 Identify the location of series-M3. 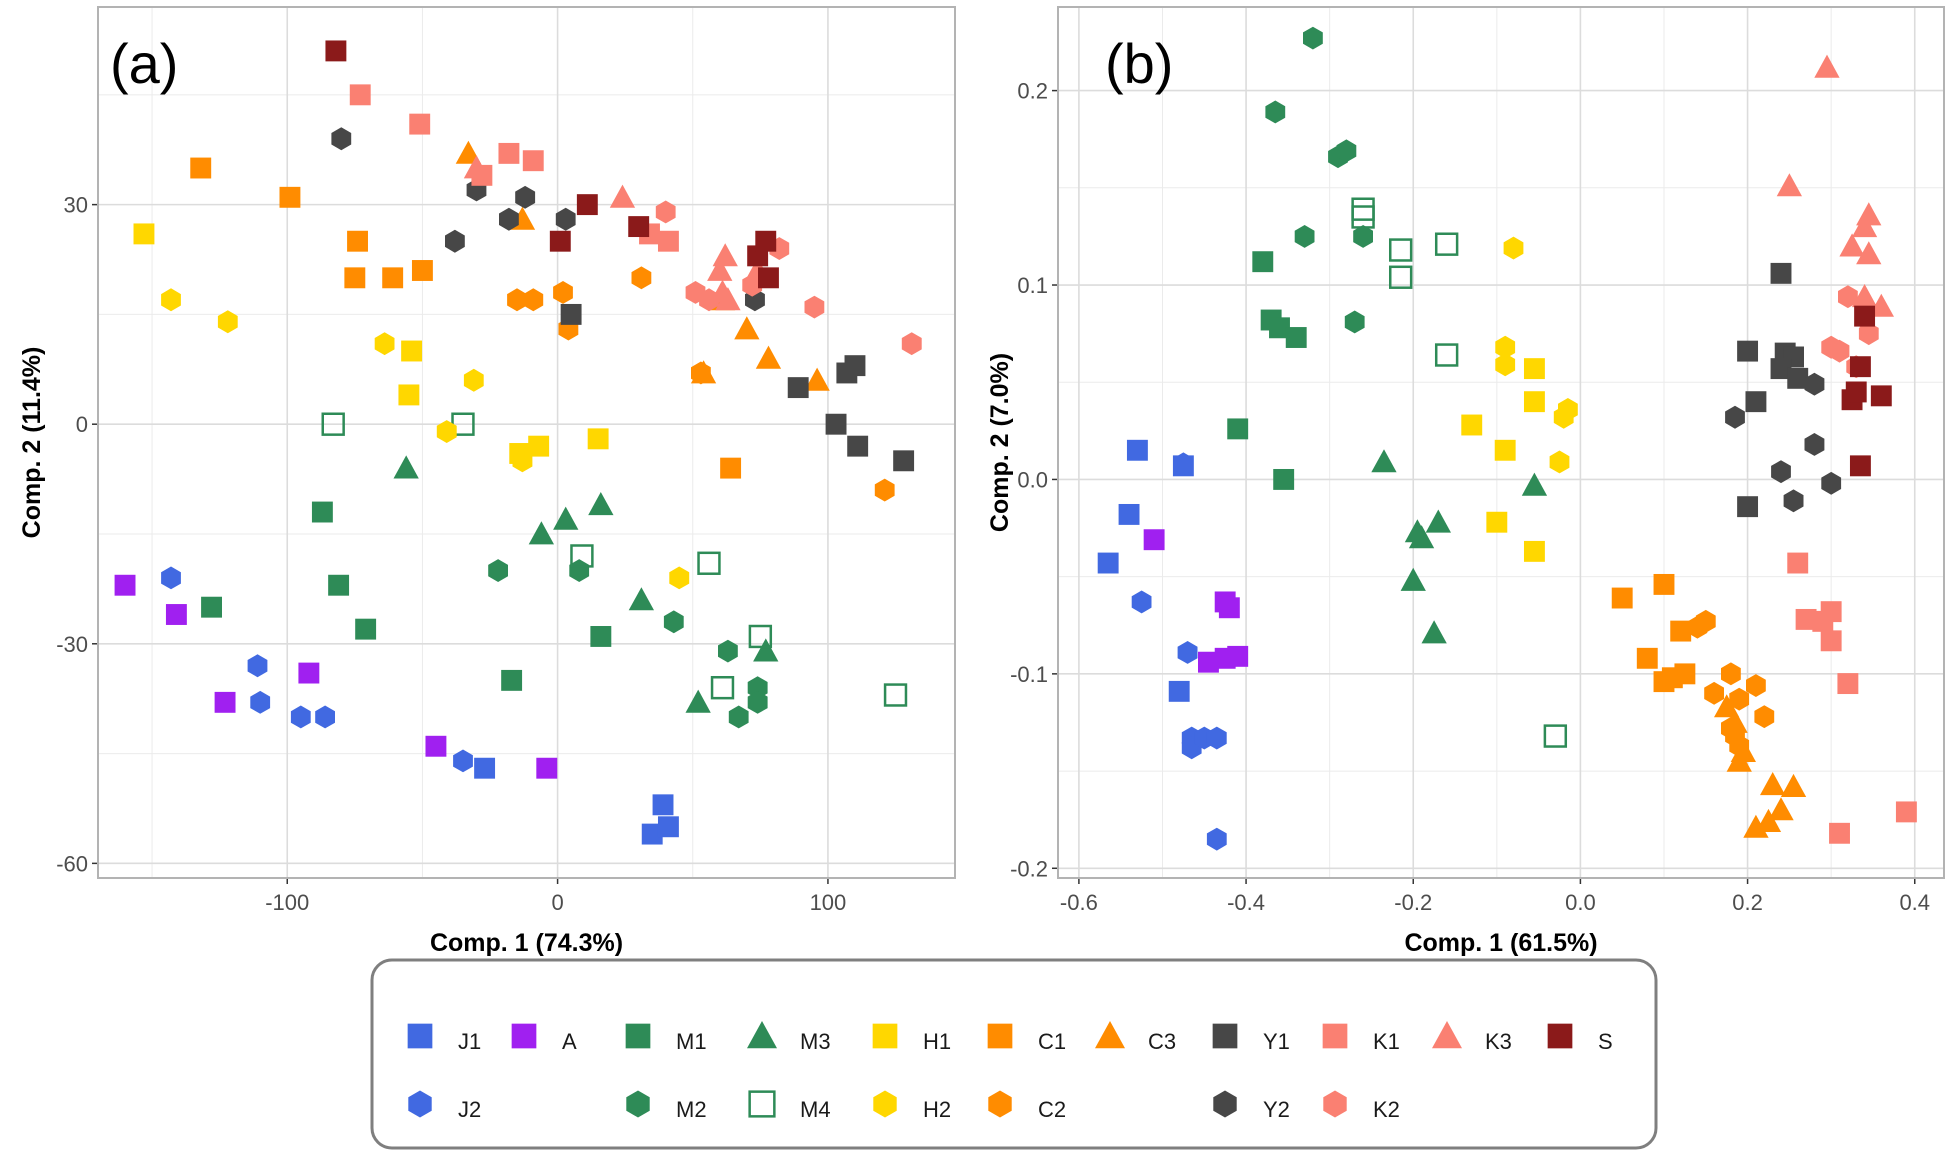
(1459, 546).